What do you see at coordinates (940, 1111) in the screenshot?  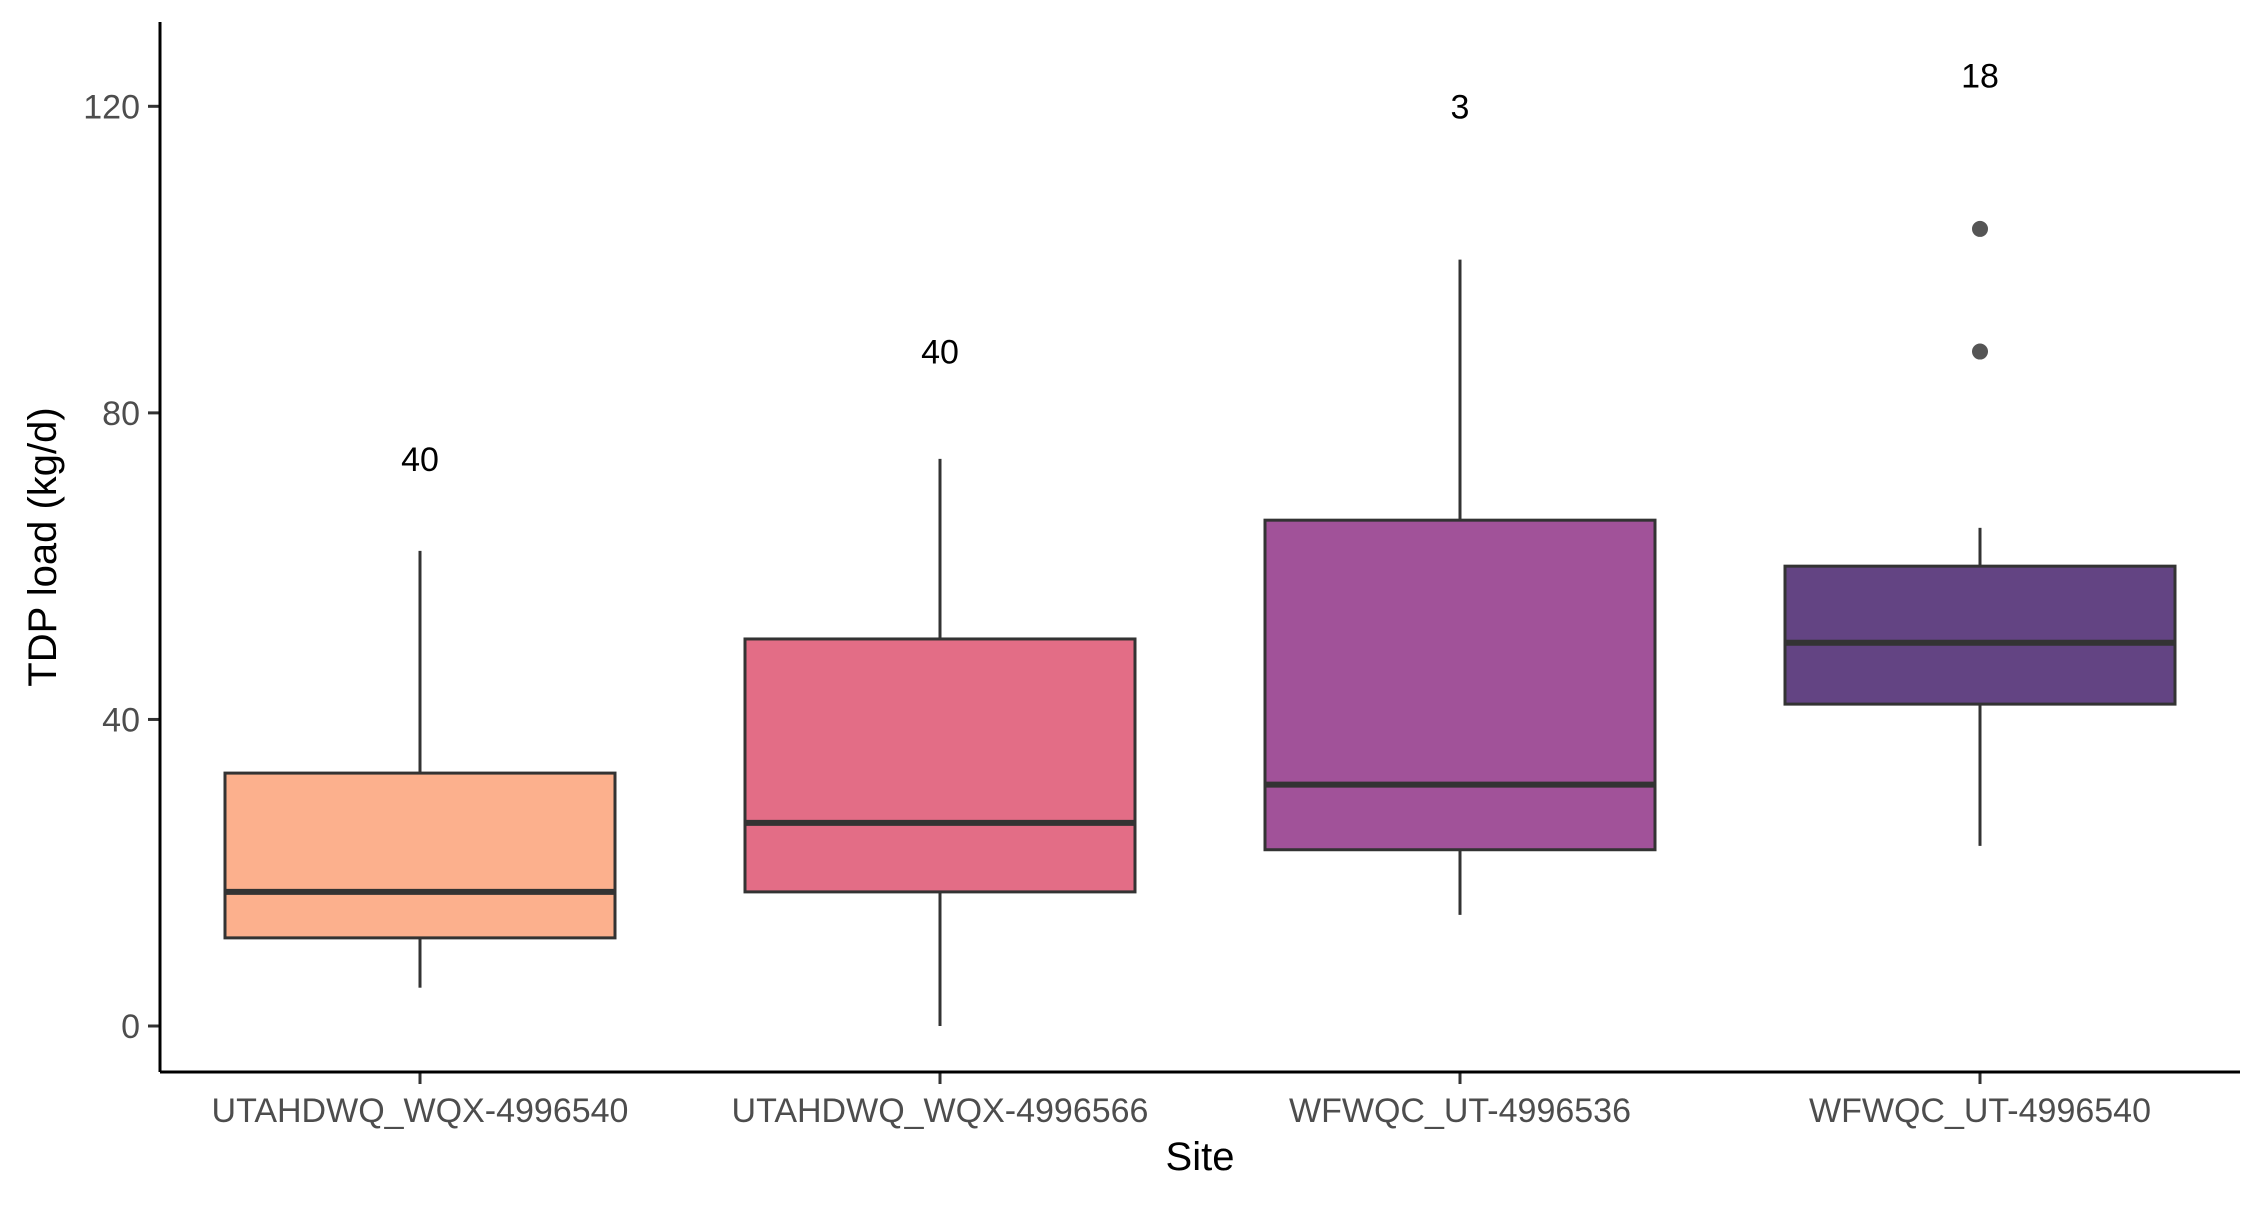 I see `x-tick-label: UTAHDWQ_WQX-4996566` at bounding box center [940, 1111].